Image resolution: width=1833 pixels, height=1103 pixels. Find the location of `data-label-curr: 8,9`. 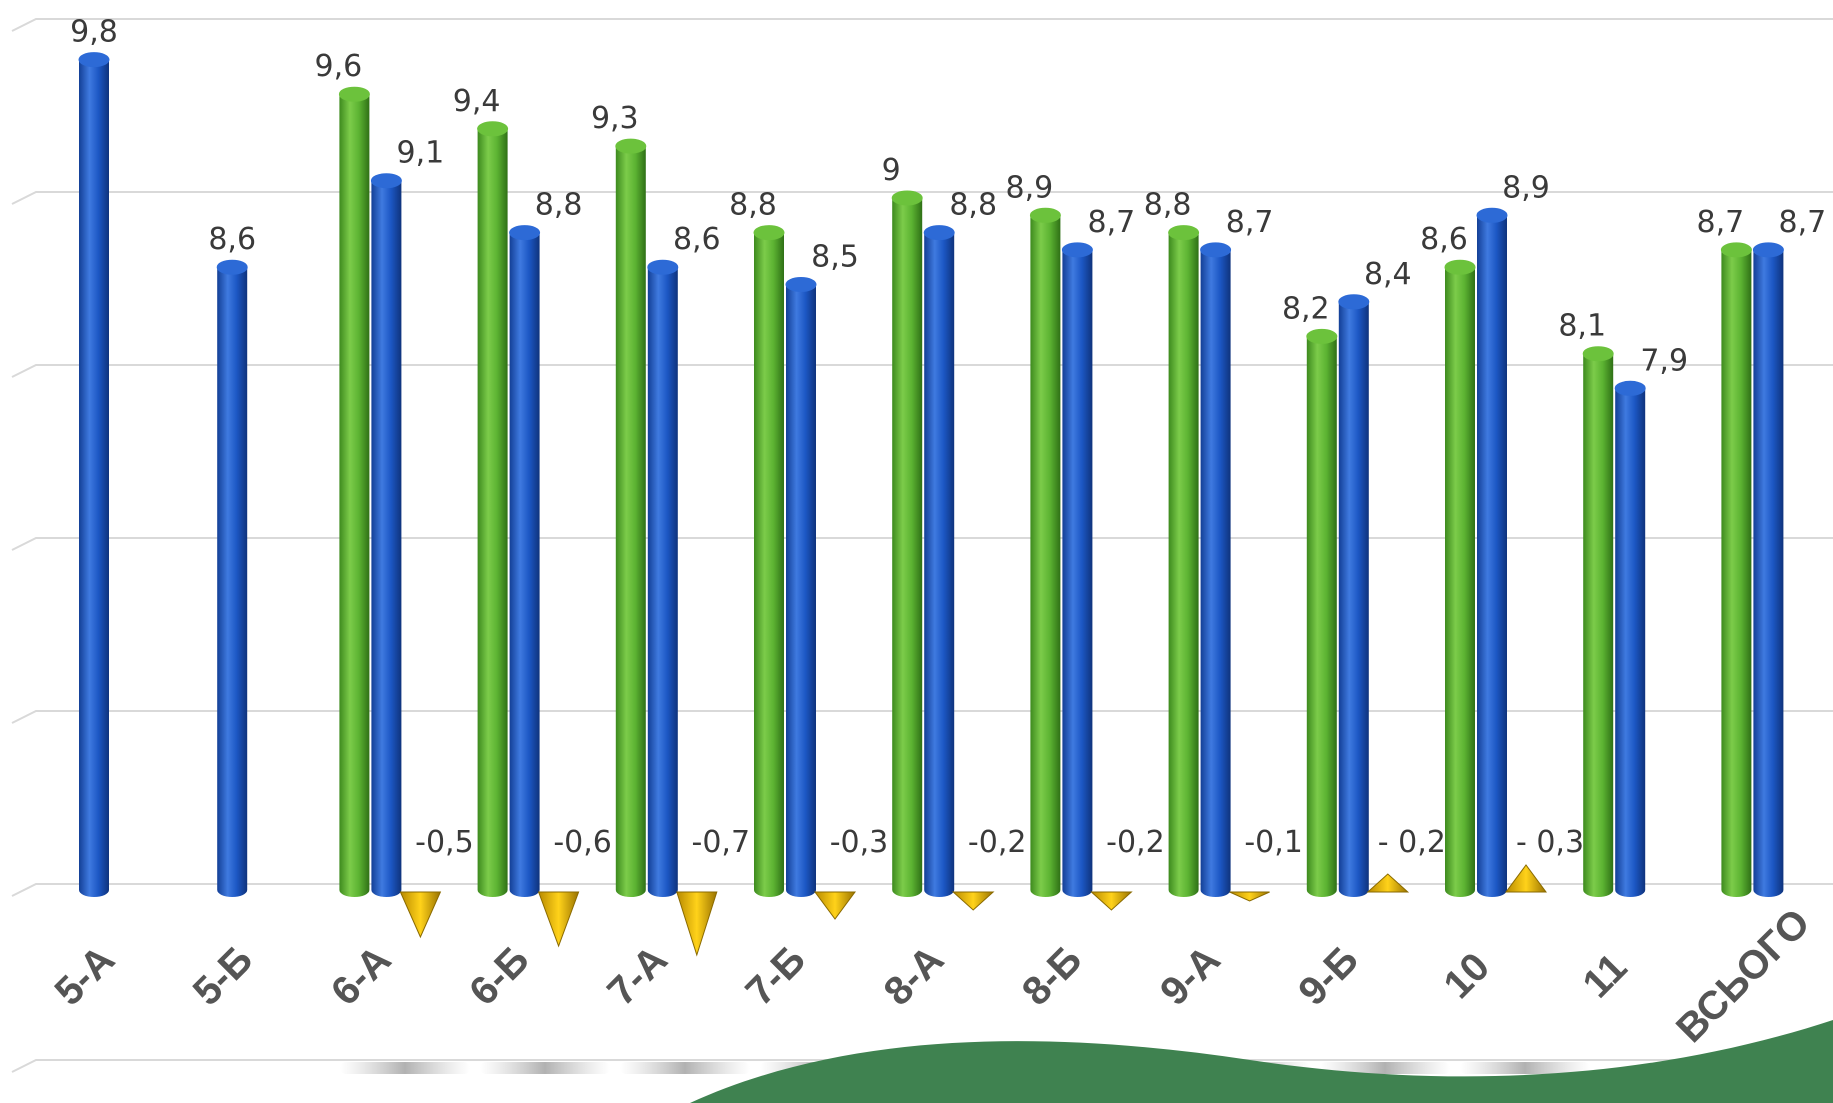

data-label-curr: 8,9 is located at coordinates (1526, 187).